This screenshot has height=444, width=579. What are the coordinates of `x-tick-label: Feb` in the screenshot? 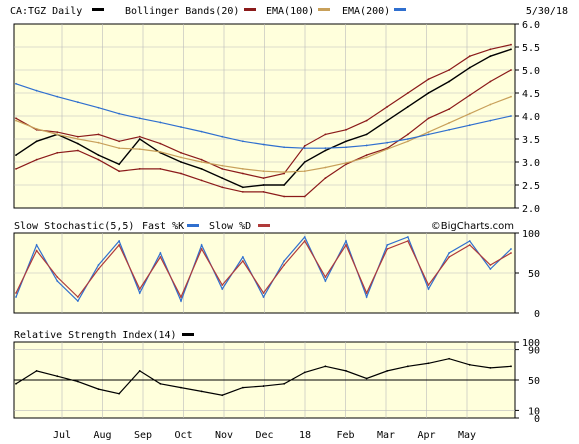 It's located at (345, 435).